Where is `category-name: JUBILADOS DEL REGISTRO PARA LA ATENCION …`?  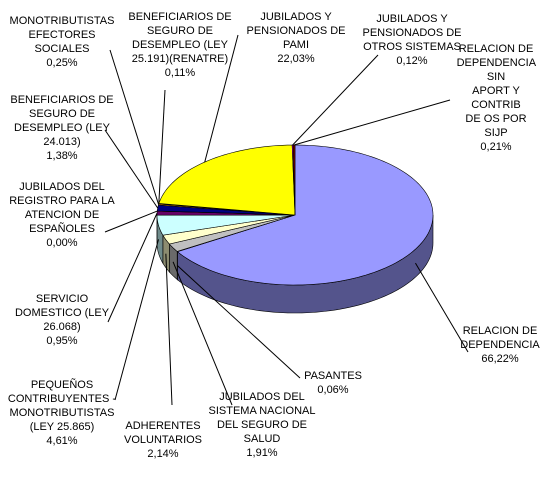
category-name: JUBILADOS DEL REGISTRO PARA LA ATENCION … is located at coordinates (62, 208).